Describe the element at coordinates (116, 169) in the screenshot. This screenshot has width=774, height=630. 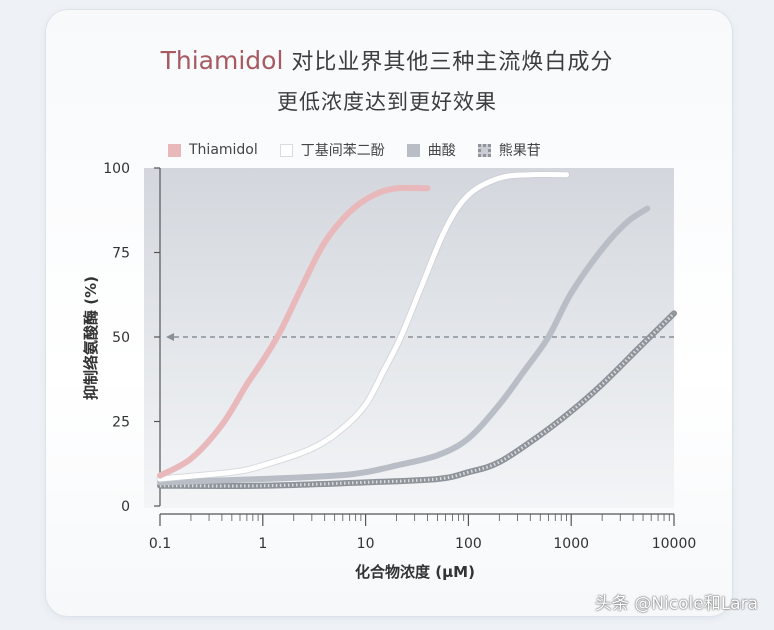
I see `y-tick-label: 100` at that location.